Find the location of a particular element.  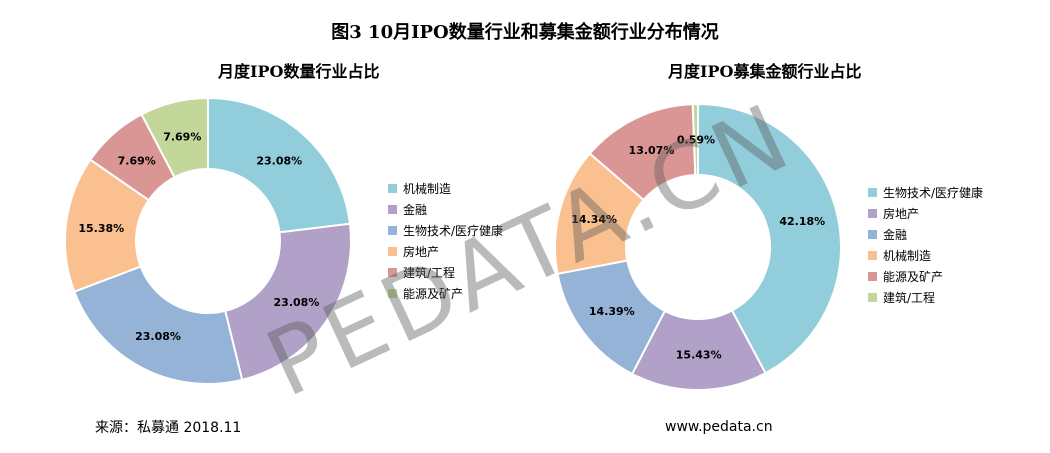

chart-2-legend: 生物技术/医疗健康 房地产金融机械制造能源及矿产建筑/工程 is located at coordinates (925, 245).